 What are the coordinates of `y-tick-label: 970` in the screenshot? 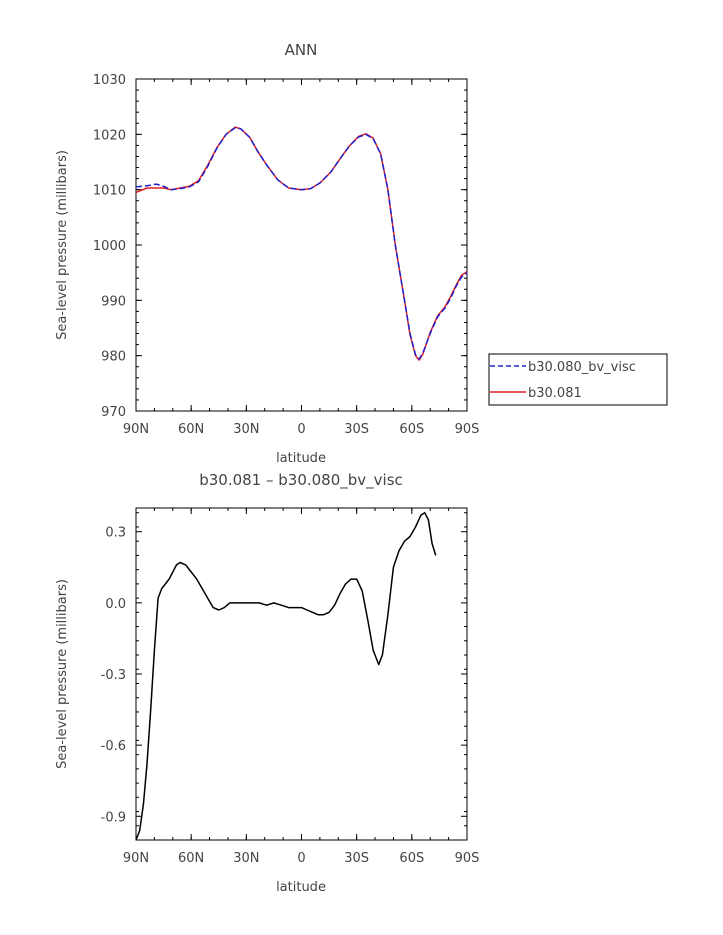 It's located at (113, 412).